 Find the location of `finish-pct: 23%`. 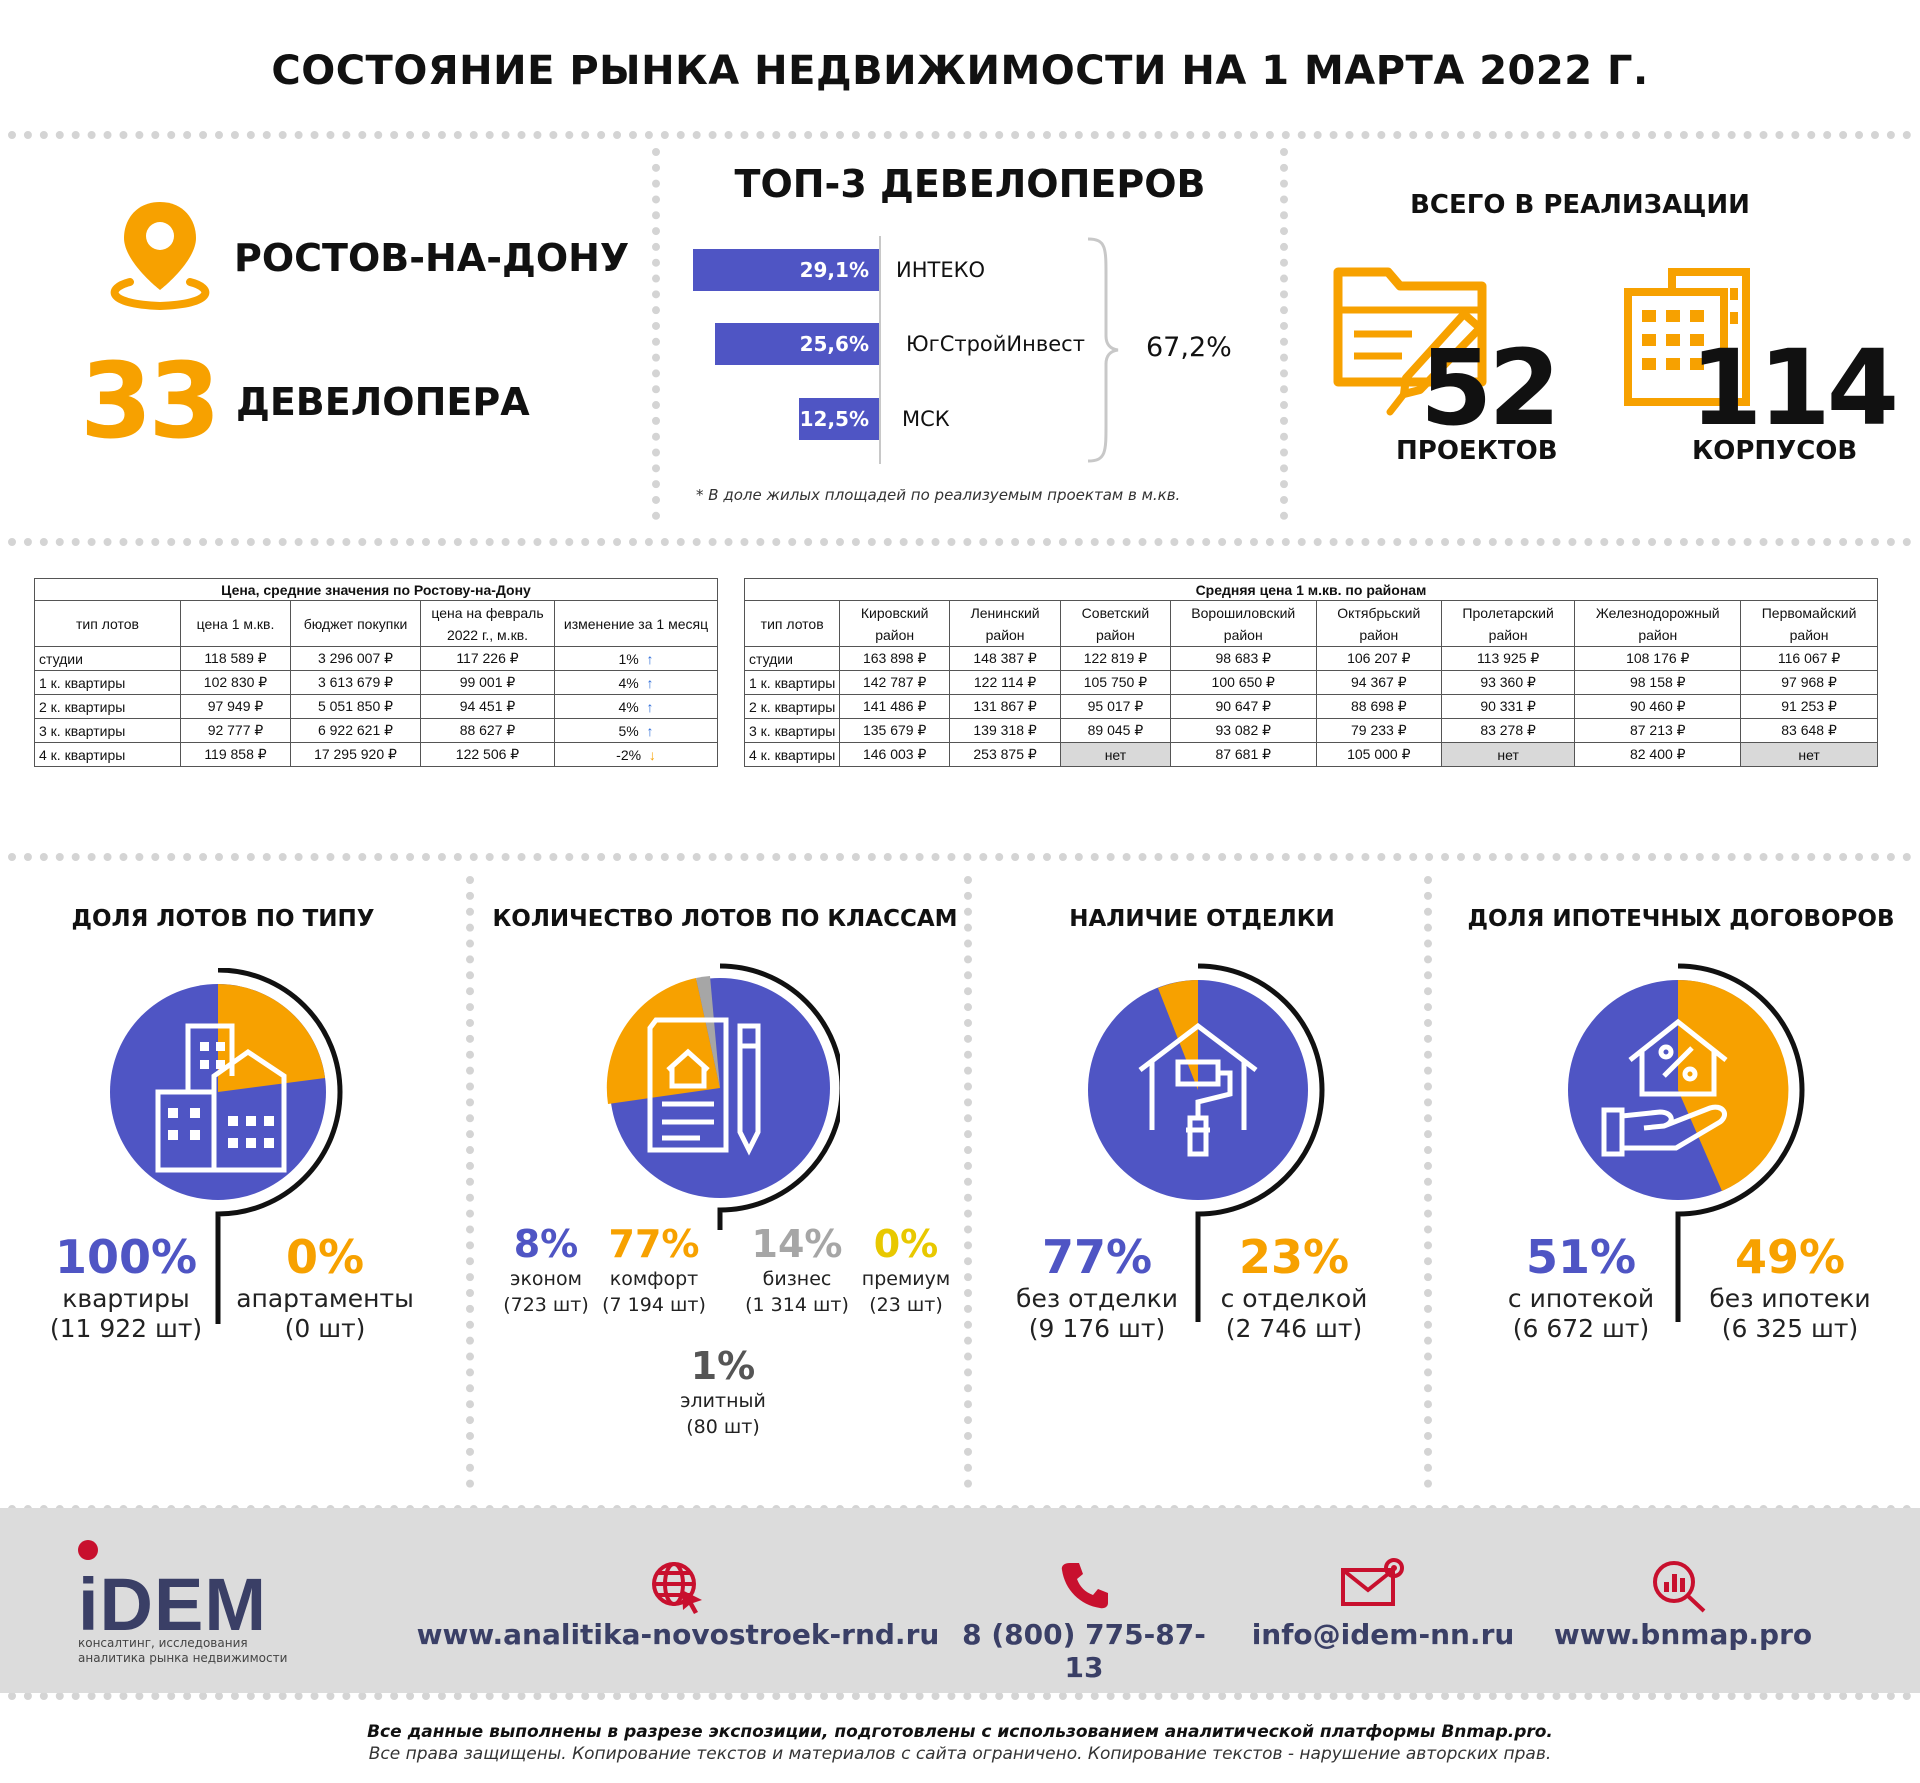

finish-pct: 23% is located at coordinates (1294, 1257).